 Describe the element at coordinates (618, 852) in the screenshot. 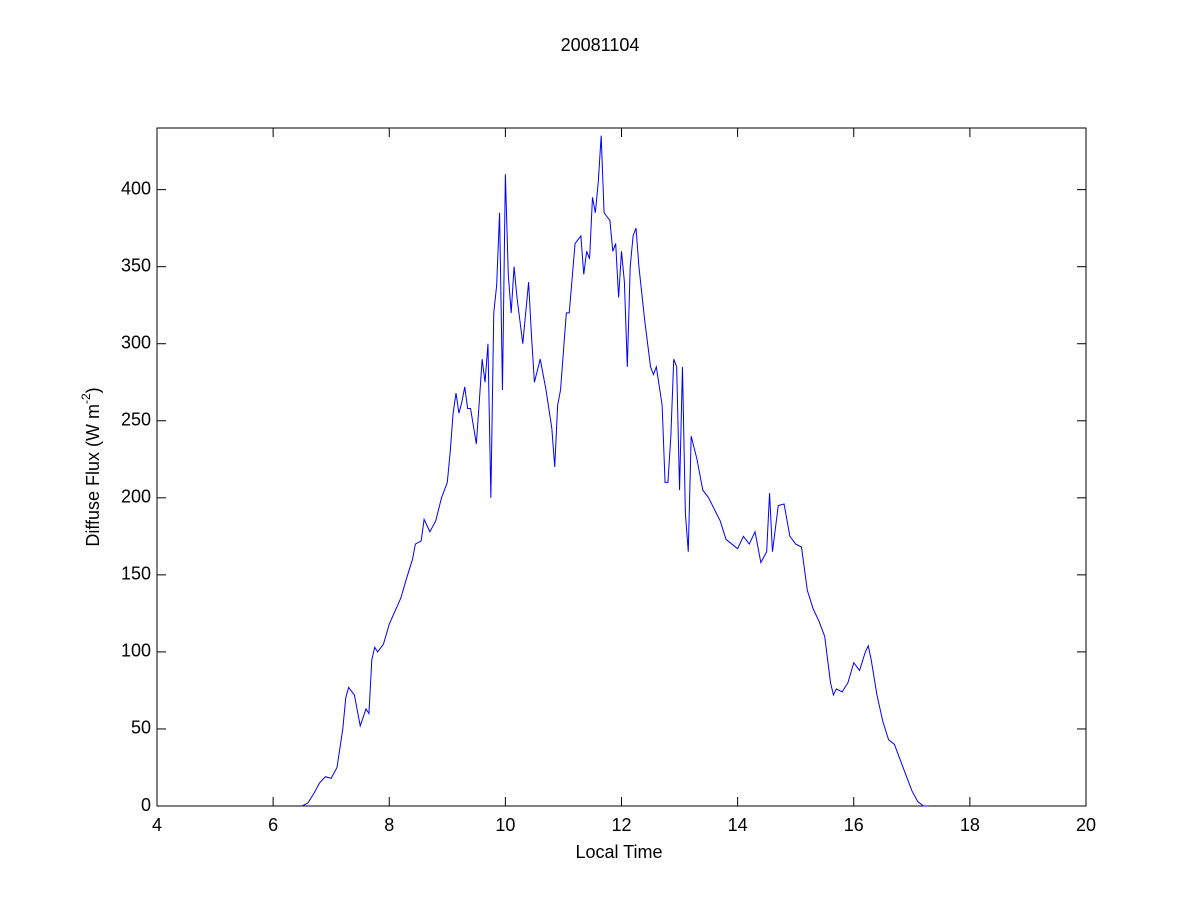

I see `x-axis-label: Local Time` at that location.